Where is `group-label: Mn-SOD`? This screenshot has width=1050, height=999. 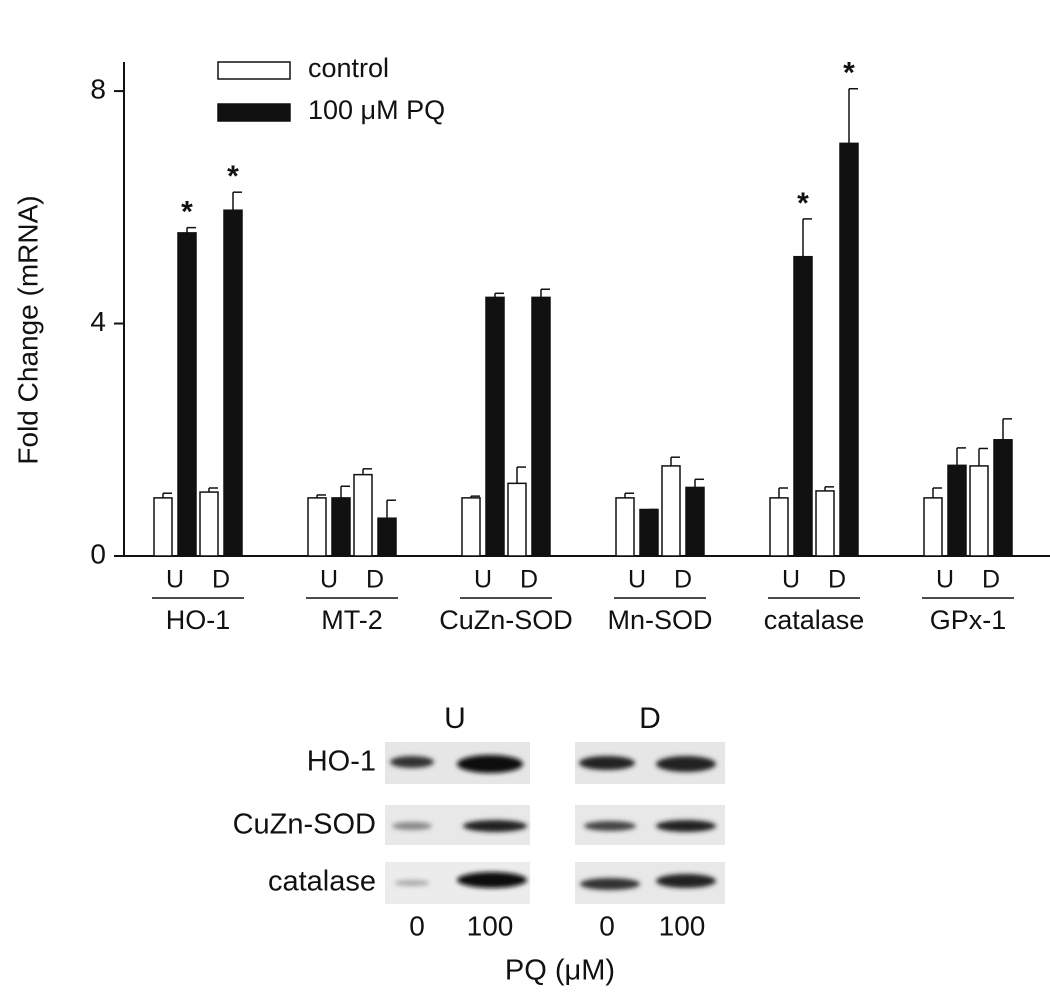
group-label: Mn-SOD is located at coordinates (659, 620).